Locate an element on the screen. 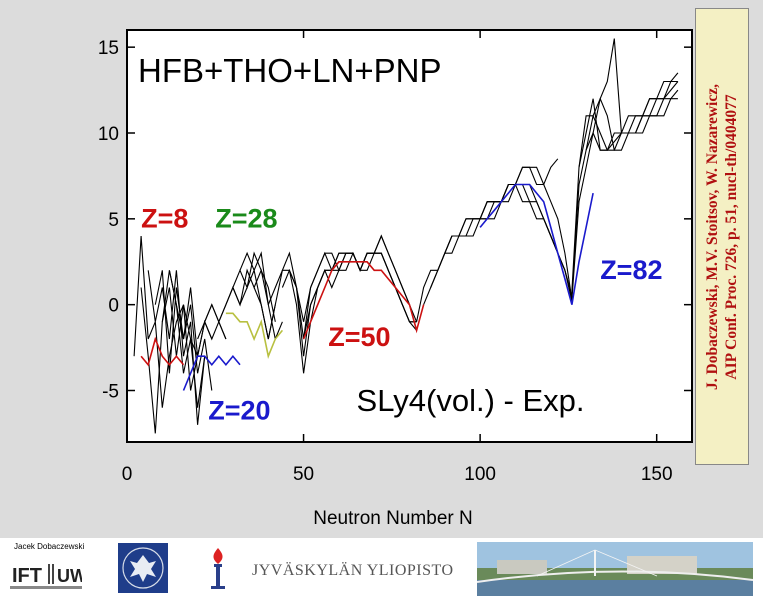  campus-photo is located at coordinates (615, 569).